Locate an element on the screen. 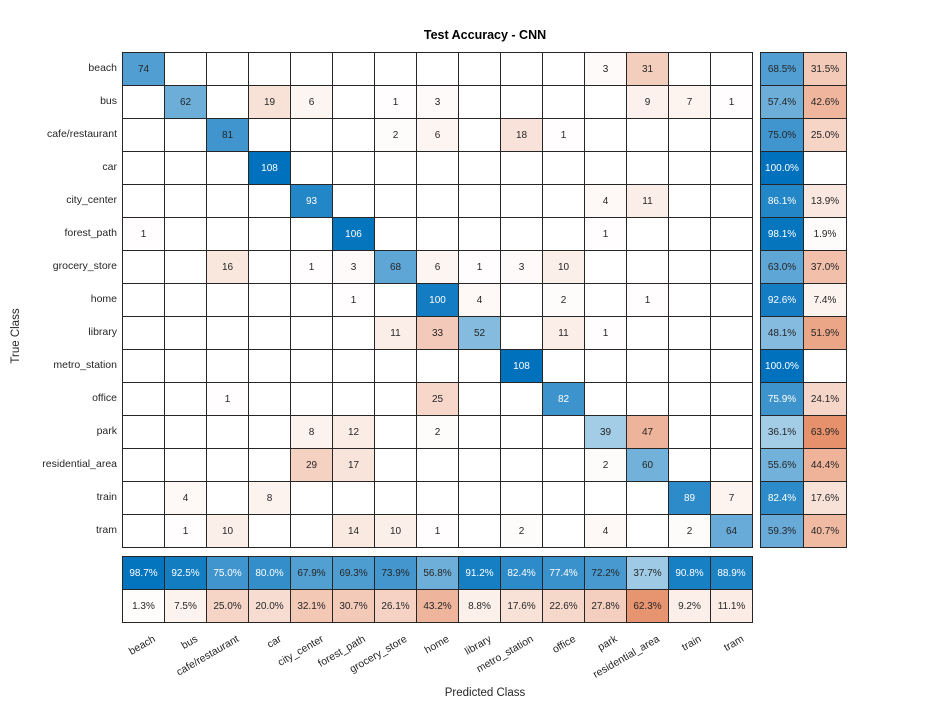 This screenshot has width=936, height=712. row-summary-correct-cell: 55.6% is located at coordinates (782, 465).